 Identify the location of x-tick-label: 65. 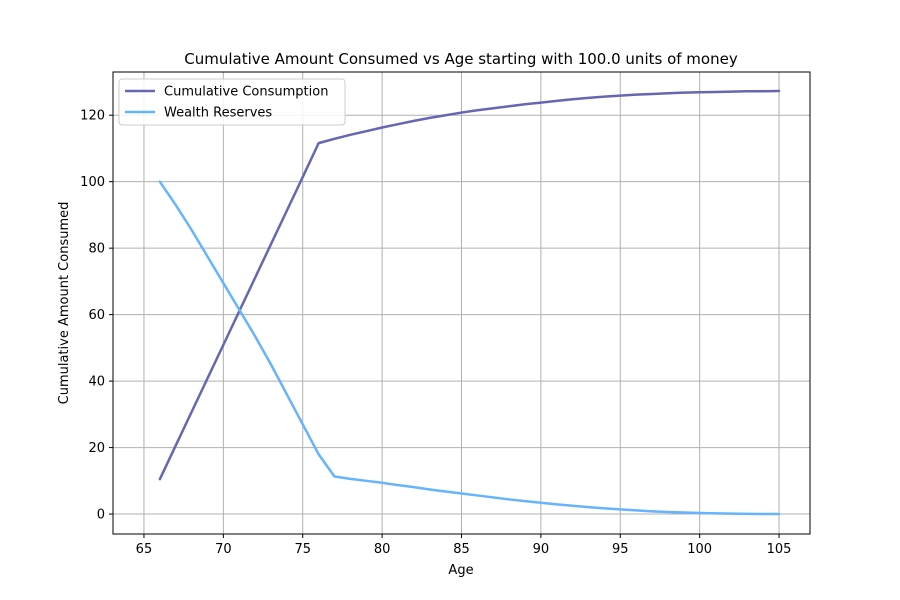
(144, 549).